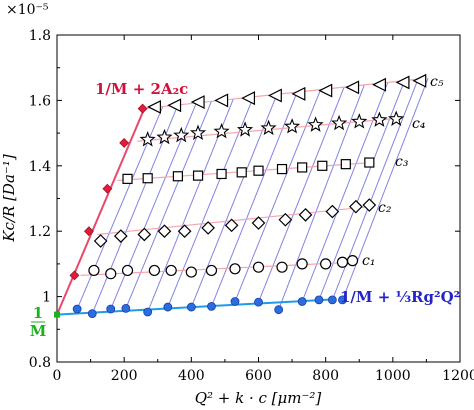 This screenshot has width=474, height=410. Describe the element at coordinates (38, 331) in the screenshot. I see `intercept-label-den: M` at that location.